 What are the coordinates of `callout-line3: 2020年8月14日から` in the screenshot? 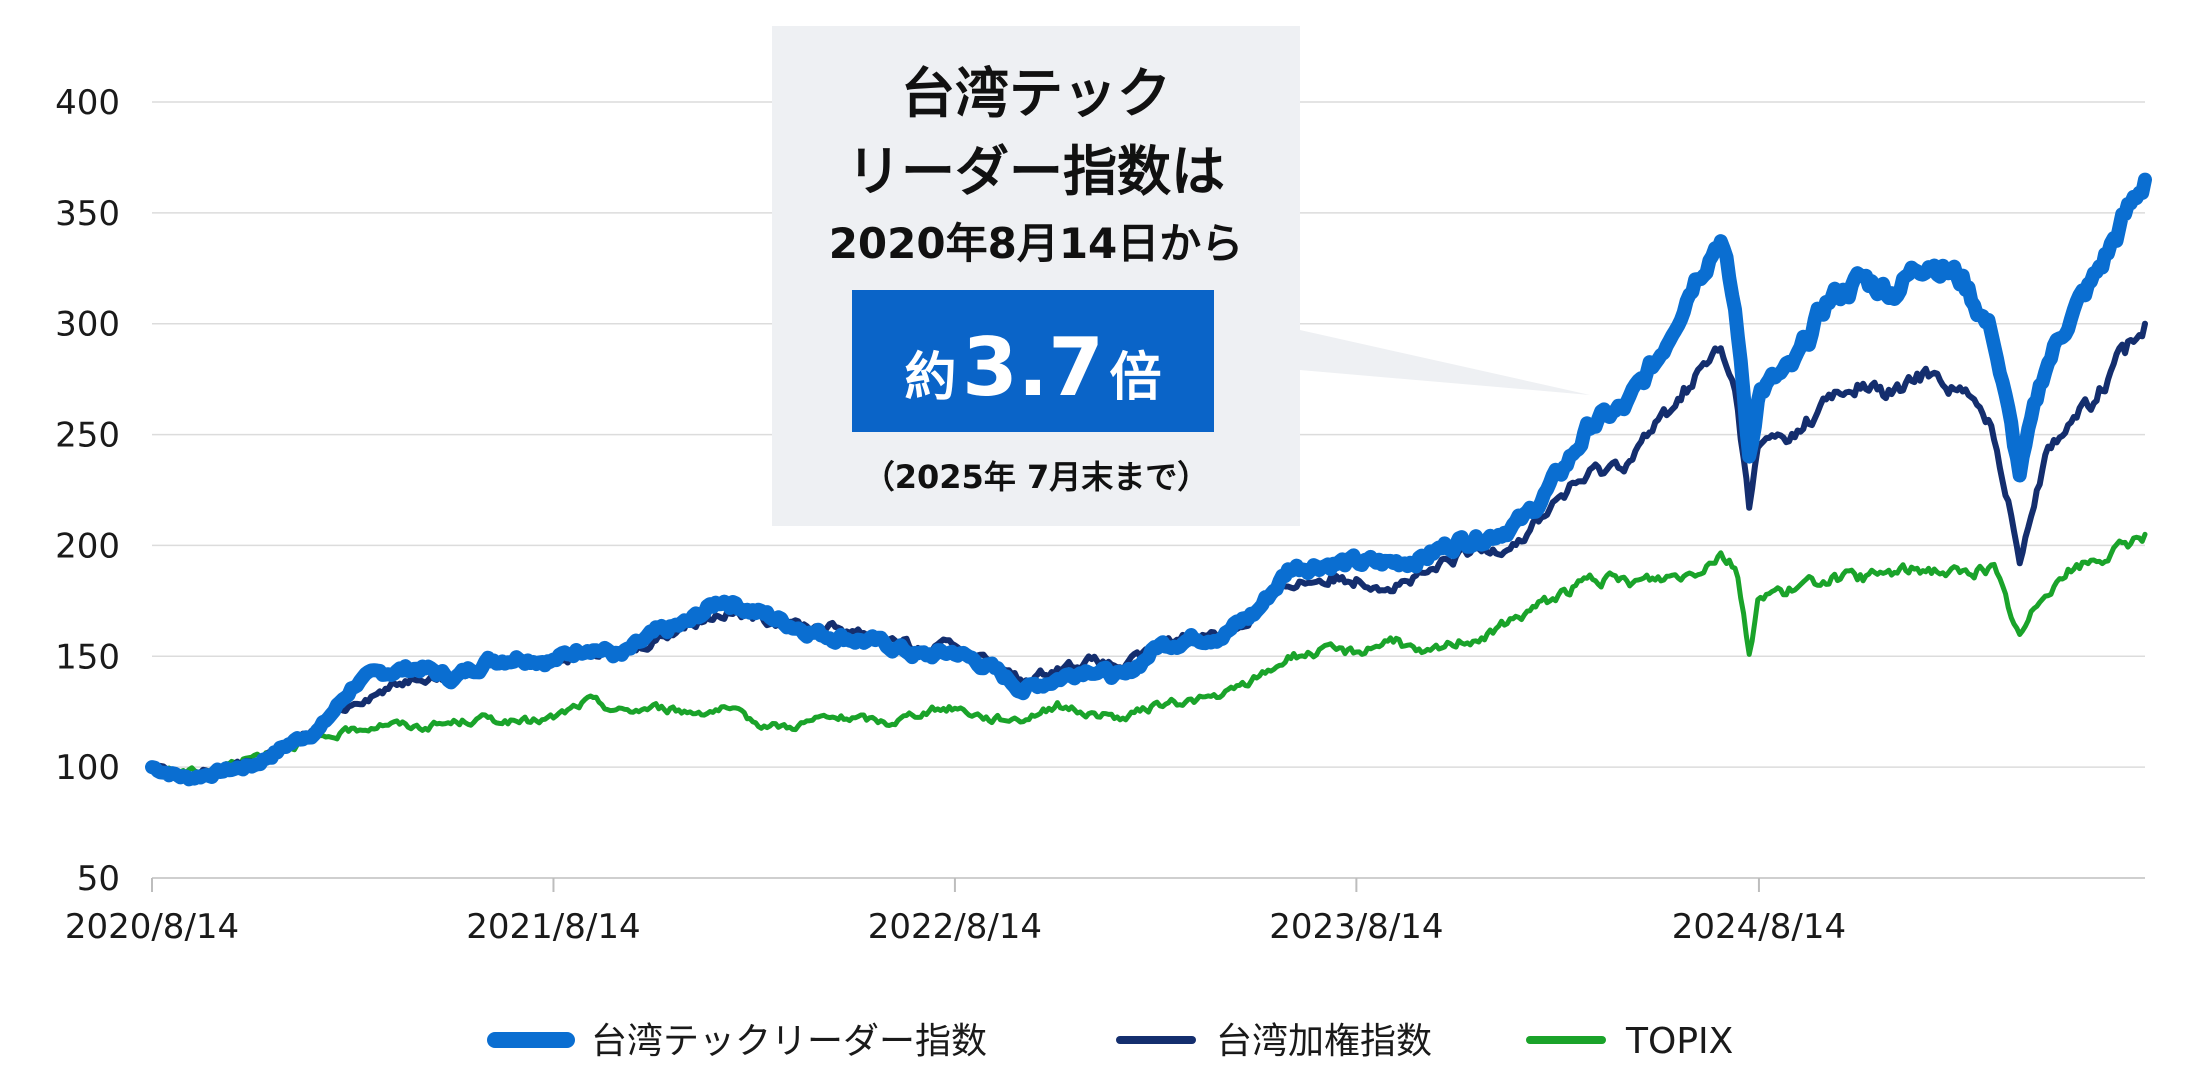 It's located at (1036, 243).